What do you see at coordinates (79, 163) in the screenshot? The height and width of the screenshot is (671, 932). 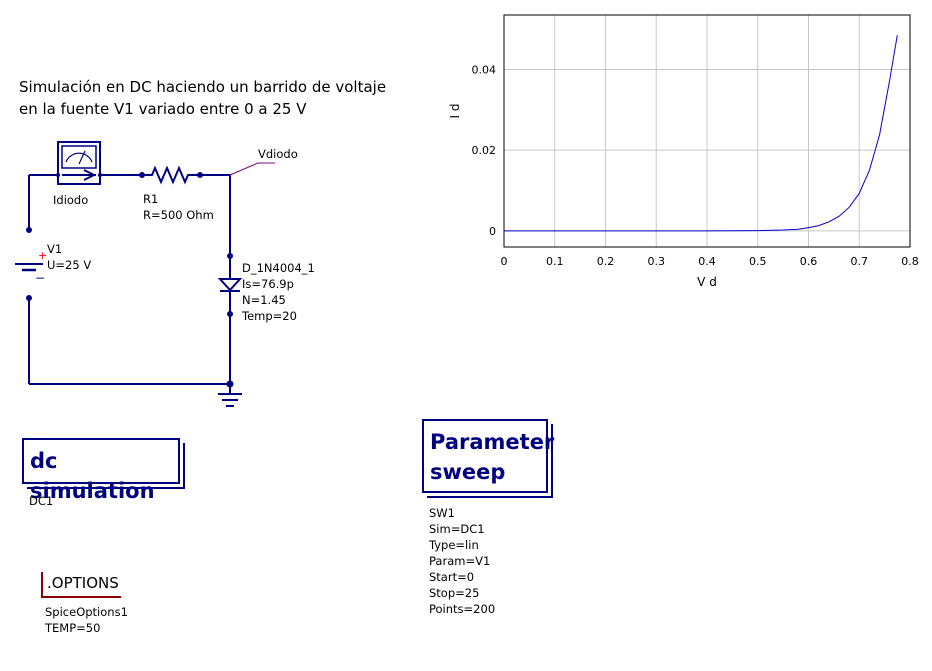 I see `ammeter-symbol` at bounding box center [79, 163].